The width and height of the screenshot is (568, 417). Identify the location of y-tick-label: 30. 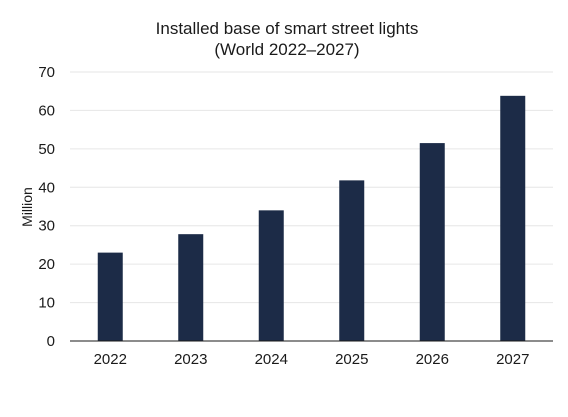
(46, 226).